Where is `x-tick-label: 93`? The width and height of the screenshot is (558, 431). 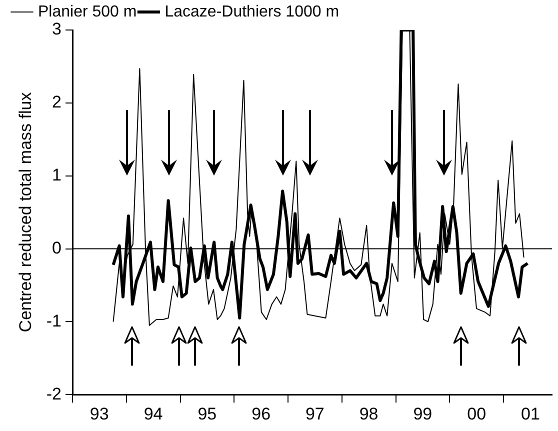 x-tick-label: 93 is located at coordinates (99, 414).